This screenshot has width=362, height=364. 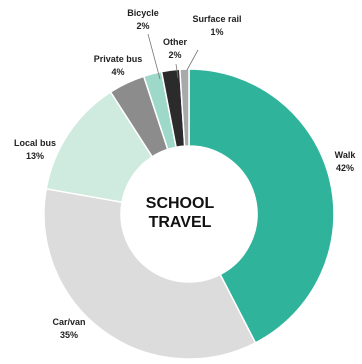 What do you see at coordinates (216, 32) in the screenshot?
I see `slice-value-surface-rail: 1%` at bounding box center [216, 32].